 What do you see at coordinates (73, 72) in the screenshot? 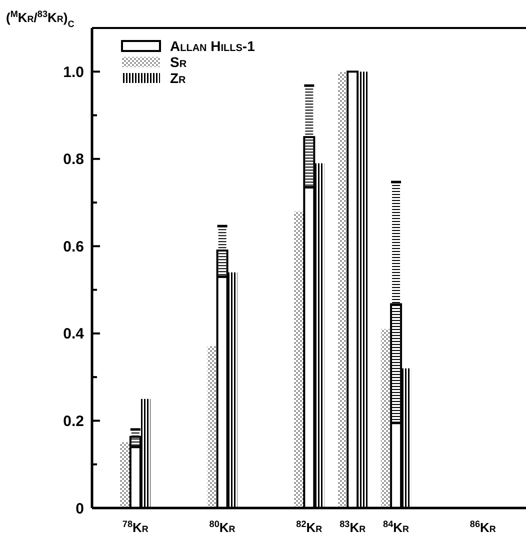
I see `y-tick-label: 1.0` at bounding box center [73, 72].